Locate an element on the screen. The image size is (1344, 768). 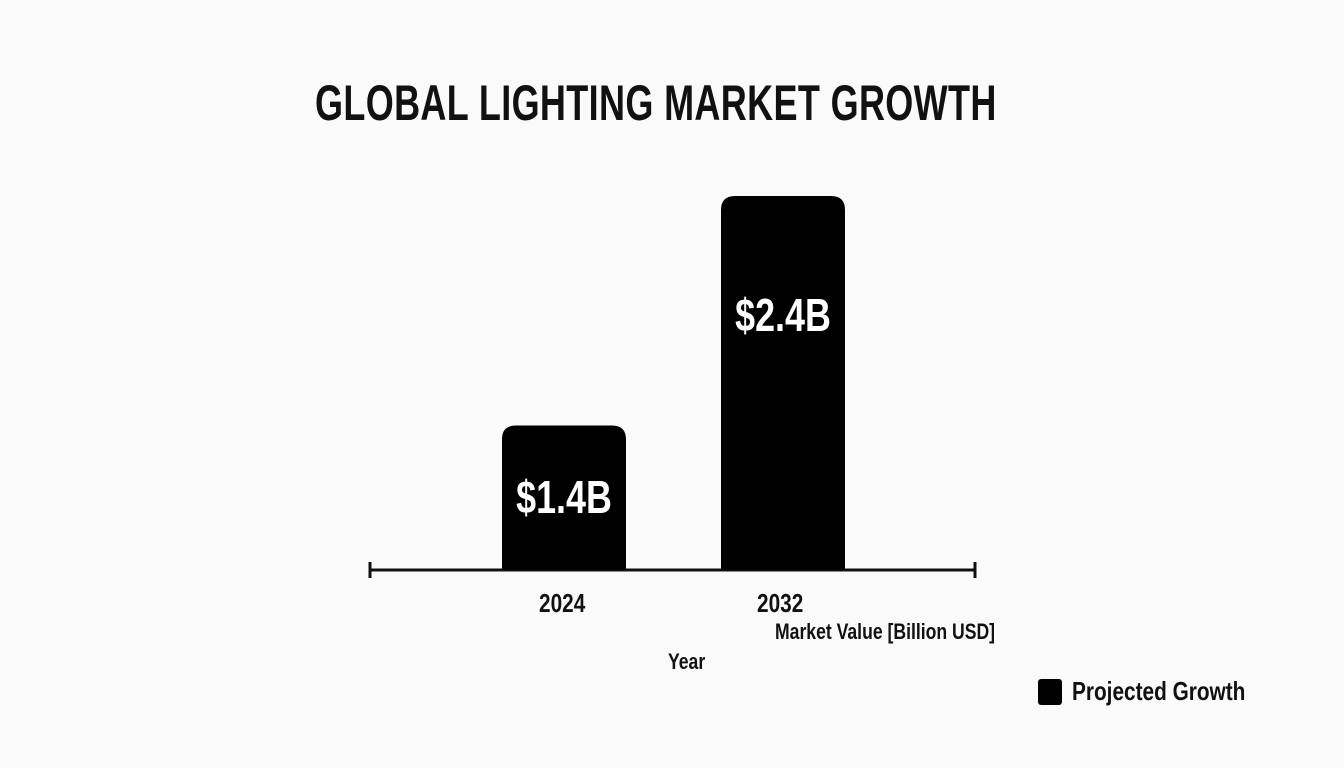
legend: Projected Growth is located at coordinates (1163, 691).